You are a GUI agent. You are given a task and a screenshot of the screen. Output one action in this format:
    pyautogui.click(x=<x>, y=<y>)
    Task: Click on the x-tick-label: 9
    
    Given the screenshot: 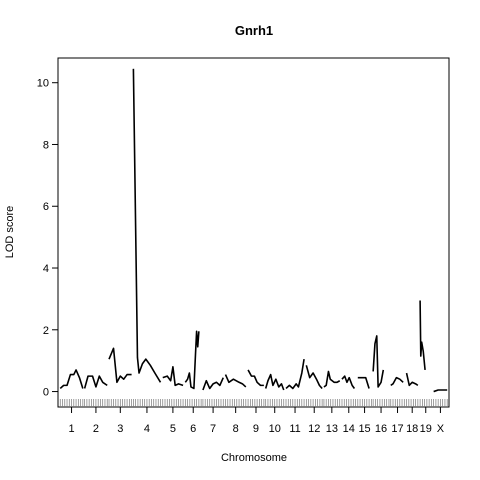 What is the action you would take?
    pyautogui.click(x=256, y=429)
    